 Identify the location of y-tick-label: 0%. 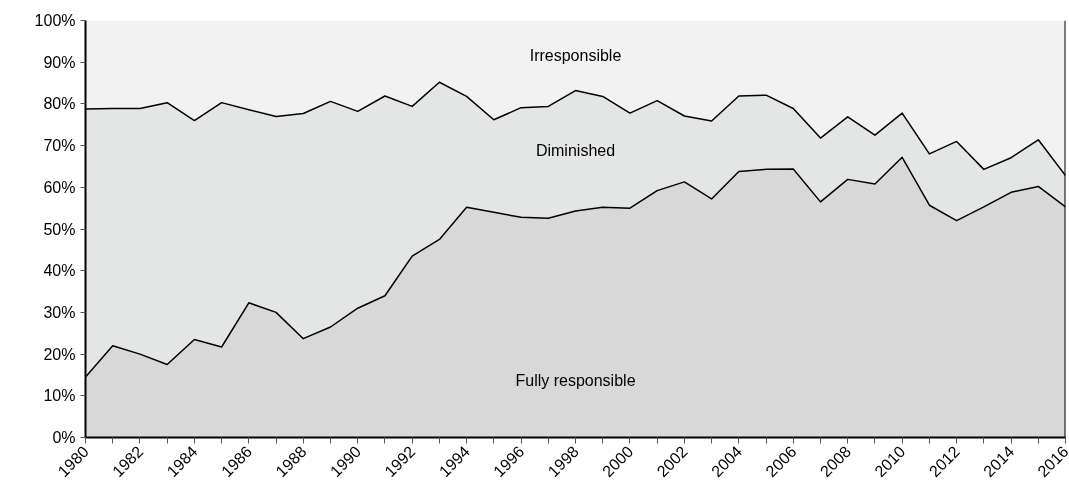
(64, 437).